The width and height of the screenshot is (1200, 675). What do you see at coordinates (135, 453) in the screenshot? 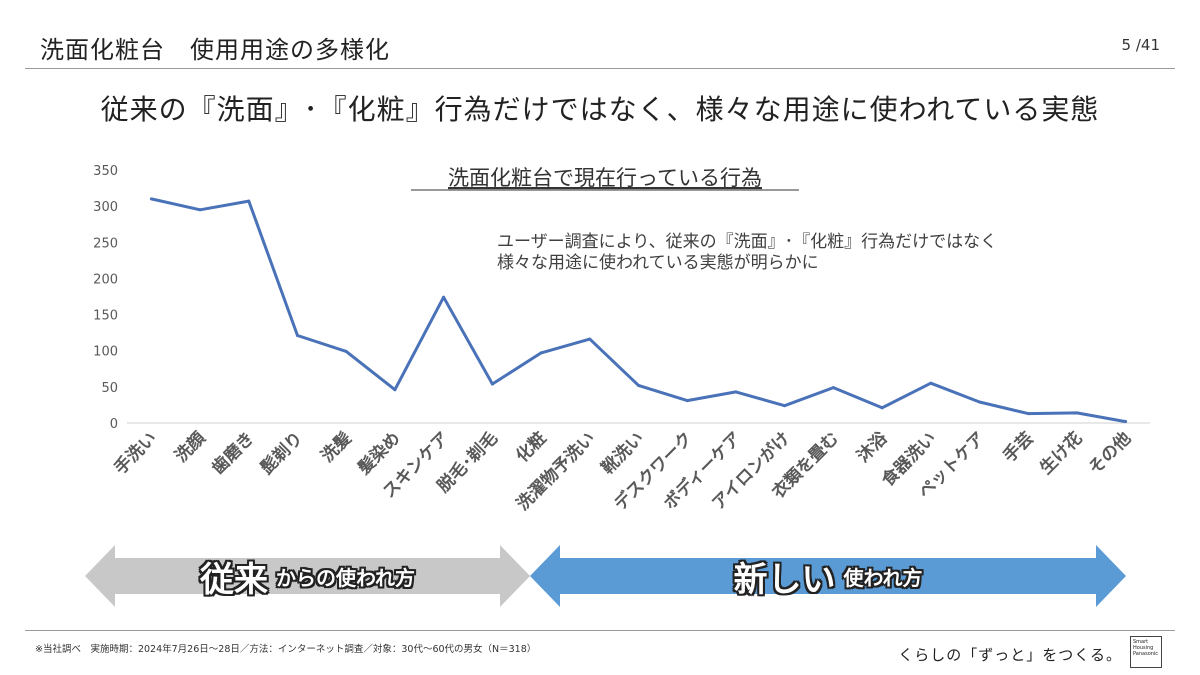
I see `x-tick-label: 手洗い` at bounding box center [135, 453].